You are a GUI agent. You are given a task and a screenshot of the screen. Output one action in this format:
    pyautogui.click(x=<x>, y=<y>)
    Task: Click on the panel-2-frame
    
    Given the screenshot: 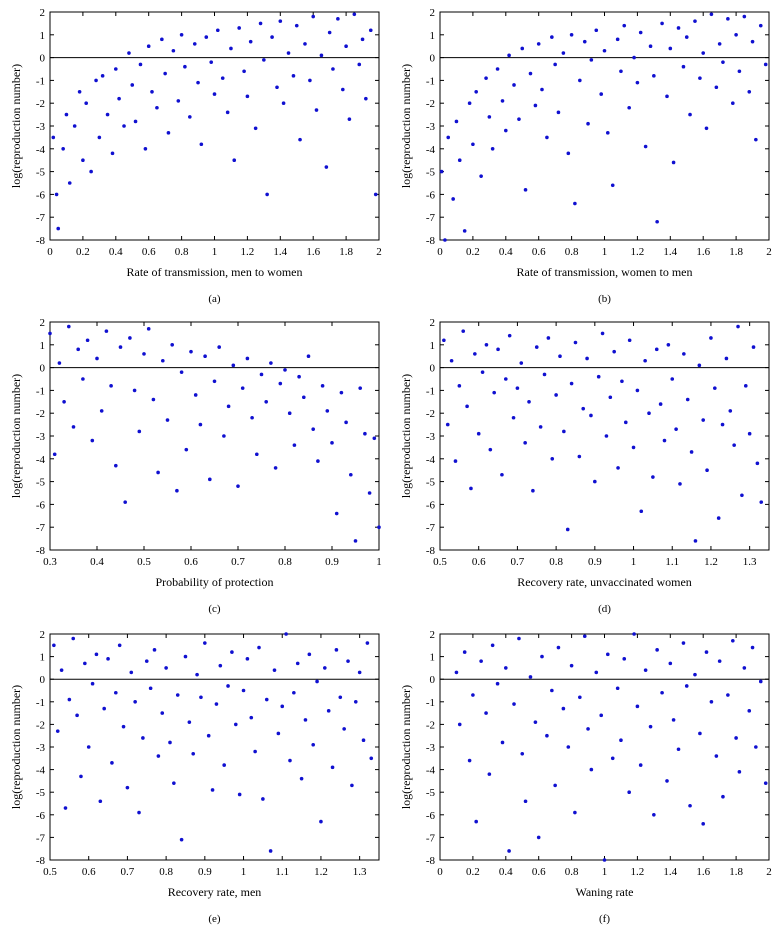 What is the action you would take?
    pyautogui.click(x=604, y=126)
    